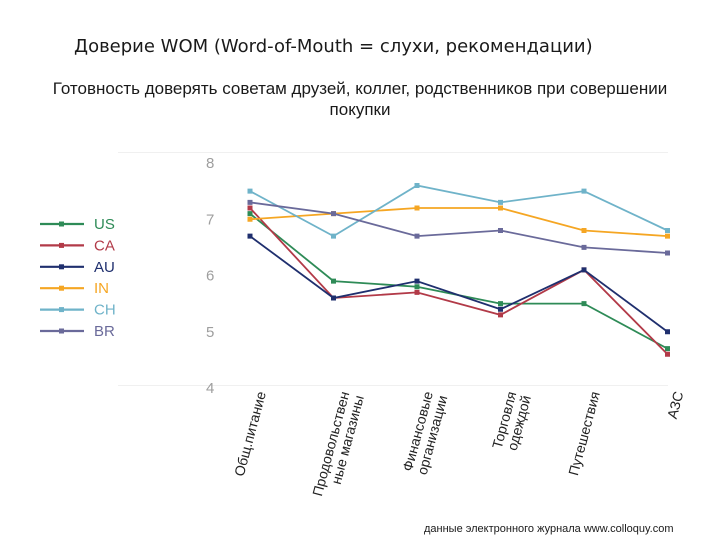  What do you see at coordinates (104, 224) in the screenshot?
I see `legend-label-us: US` at bounding box center [104, 224].